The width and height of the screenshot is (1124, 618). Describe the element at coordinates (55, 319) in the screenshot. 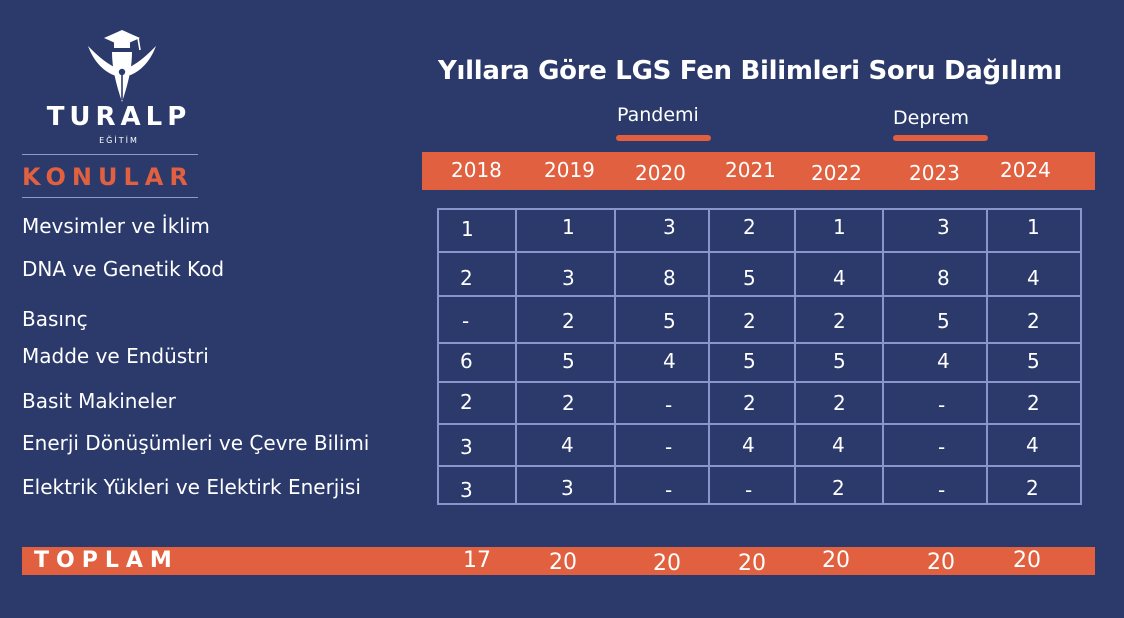

I see `topic-label: Basınç` at that location.